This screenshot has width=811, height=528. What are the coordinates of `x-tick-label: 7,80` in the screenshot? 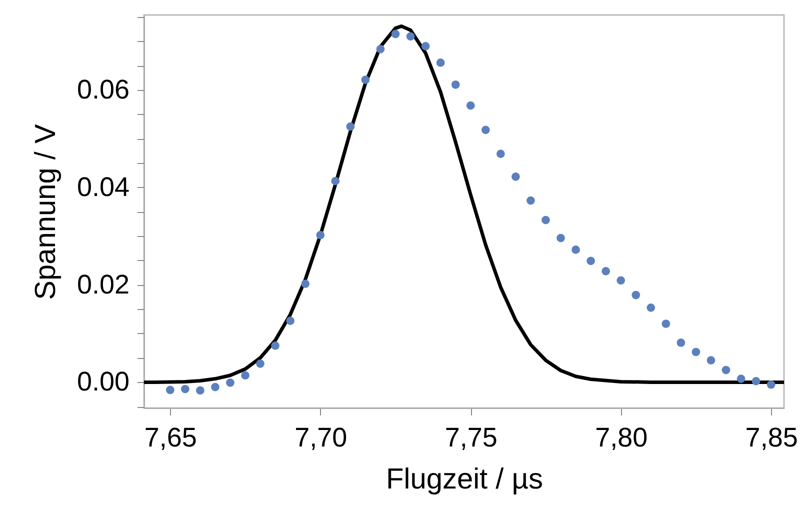 It's located at (621, 437).